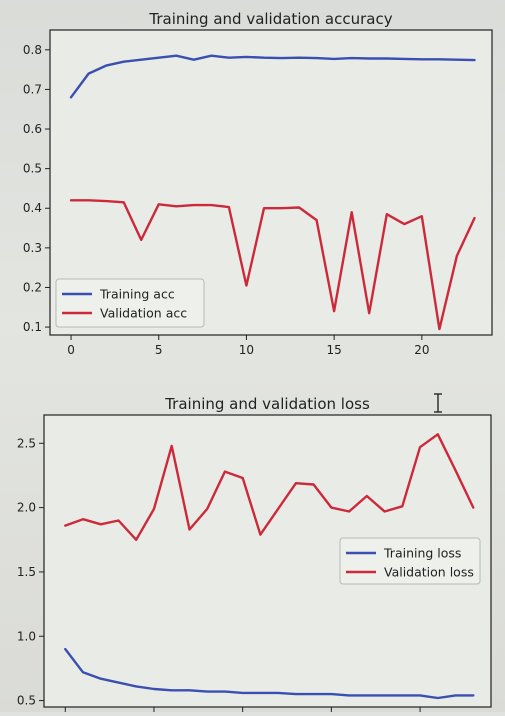 This screenshot has height=716, width=505. I want to click on accuracy-y-tick-label: 0.6, so click(32, 129).